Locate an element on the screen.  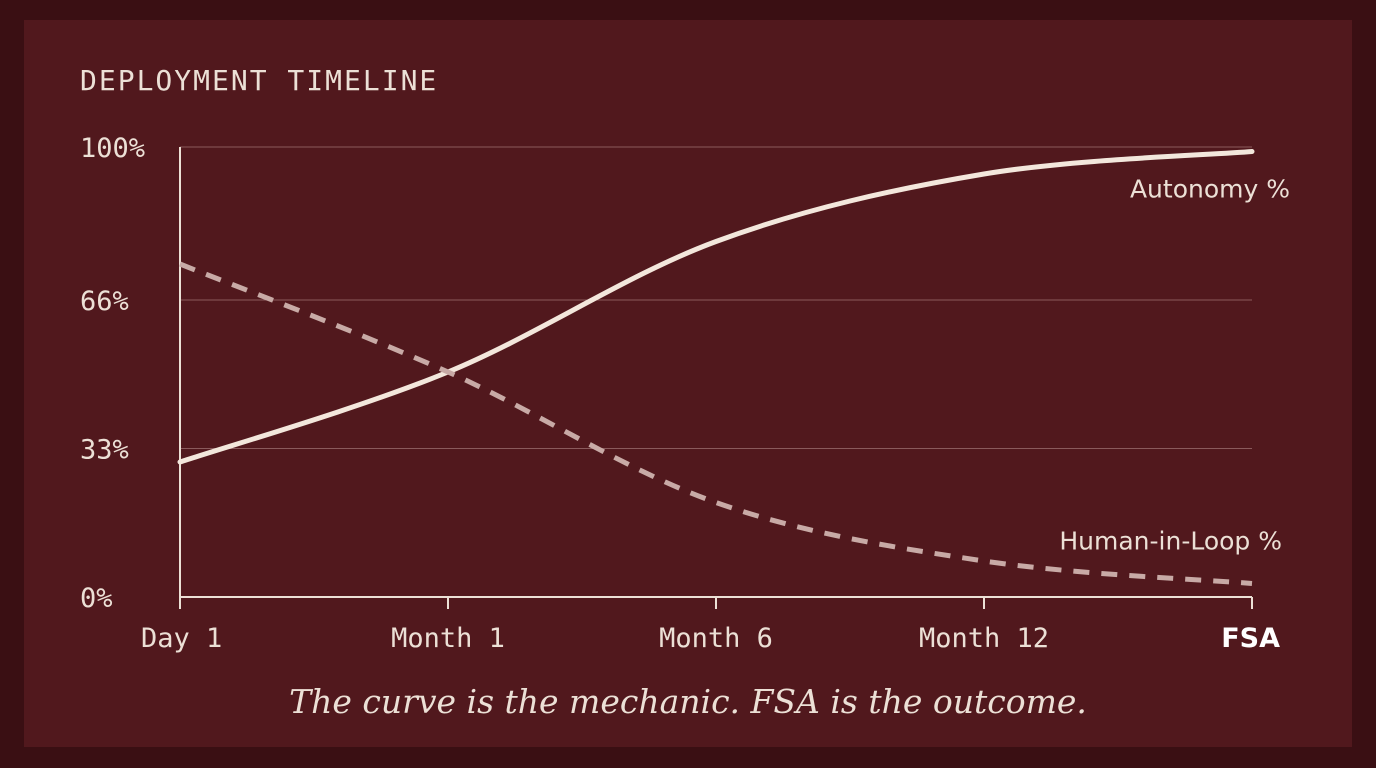
human-in-loop-label: Human-in-Loop % is located at coordinates (1170, 541).